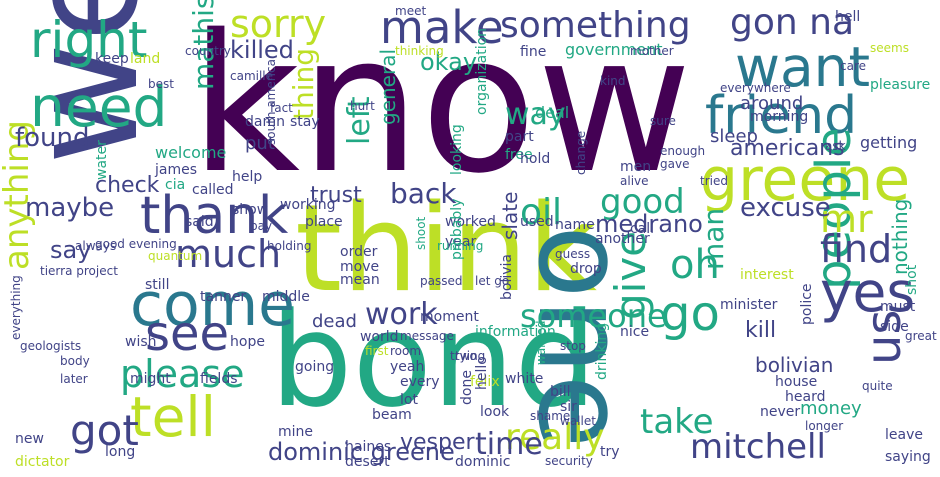  What do you see at coordinates (485, 382) in the screenshot?
I see `cloud-word-felix: felix` at bounding box center [485, 382].